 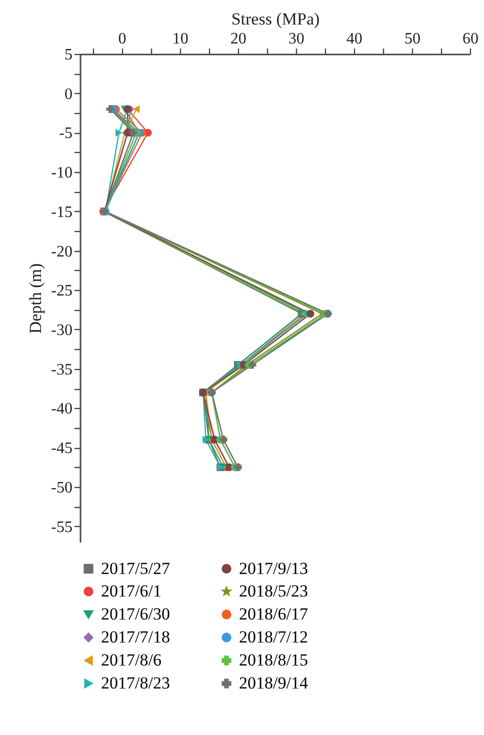 What do you see at coordinates (273, 683) in the screenshot?
I see `legend-label: 2018/9/14` at bounding box center [273, 683].